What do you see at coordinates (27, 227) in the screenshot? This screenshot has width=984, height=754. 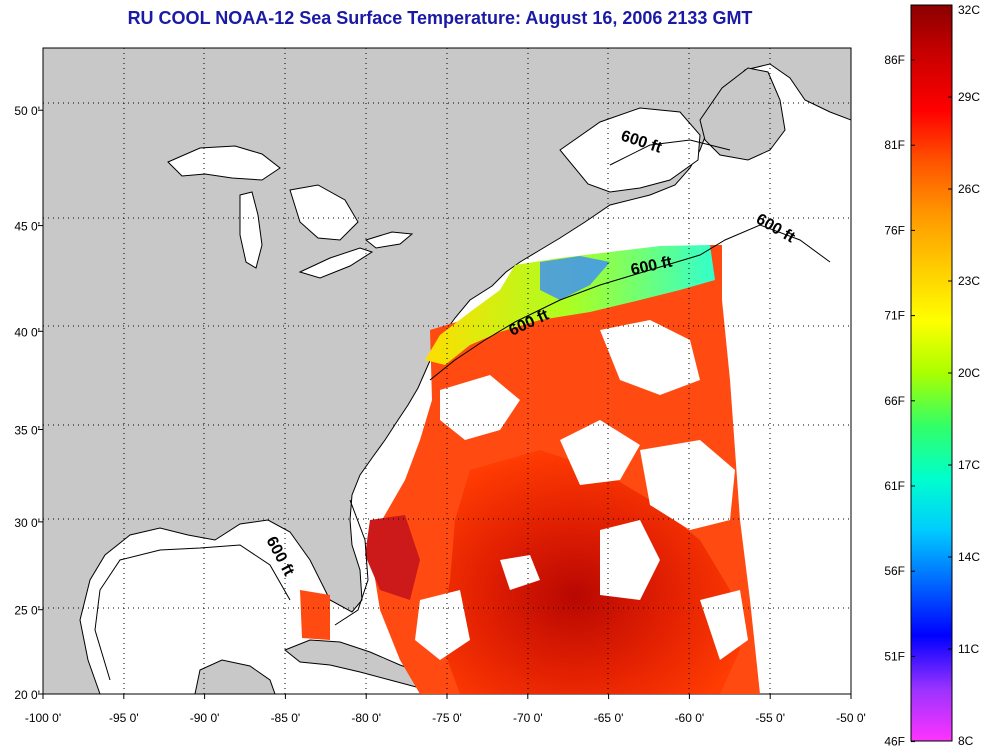 I see `lat-tick-label: 45 0'` at bounding box center [27, 227].